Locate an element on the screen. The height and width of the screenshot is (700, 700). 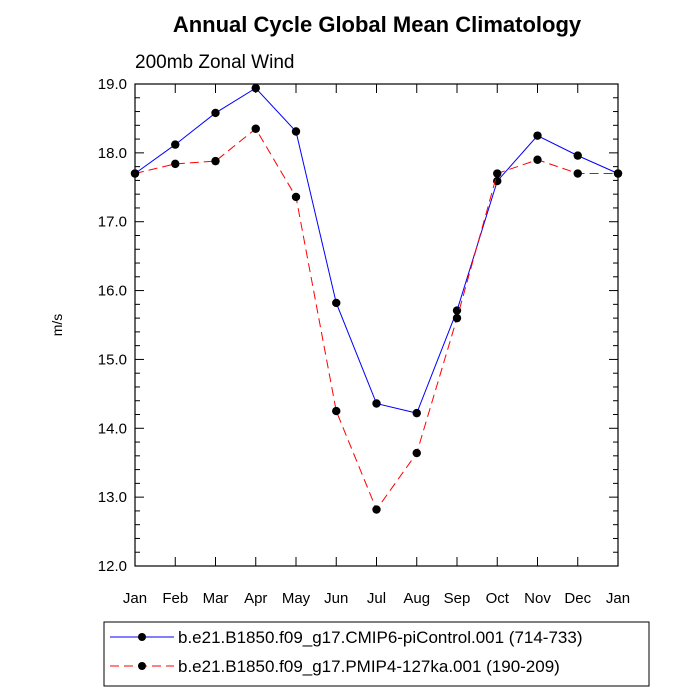
x-tick-label: Jul is located at coordinates (376, 598).